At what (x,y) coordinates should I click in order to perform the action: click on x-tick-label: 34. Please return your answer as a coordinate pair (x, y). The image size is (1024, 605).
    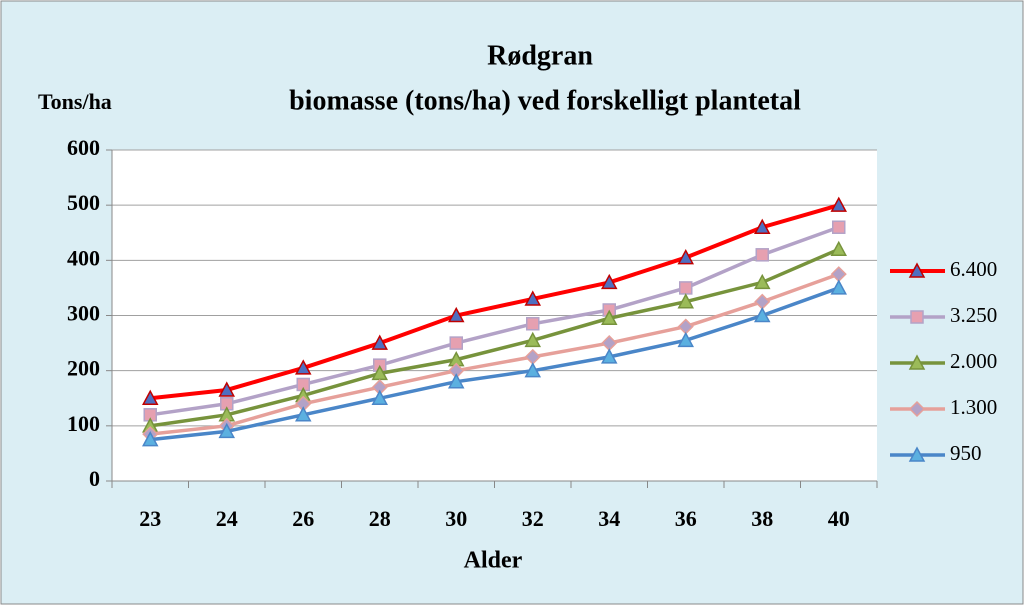
    Looking at the image, I should click on (609, 518).